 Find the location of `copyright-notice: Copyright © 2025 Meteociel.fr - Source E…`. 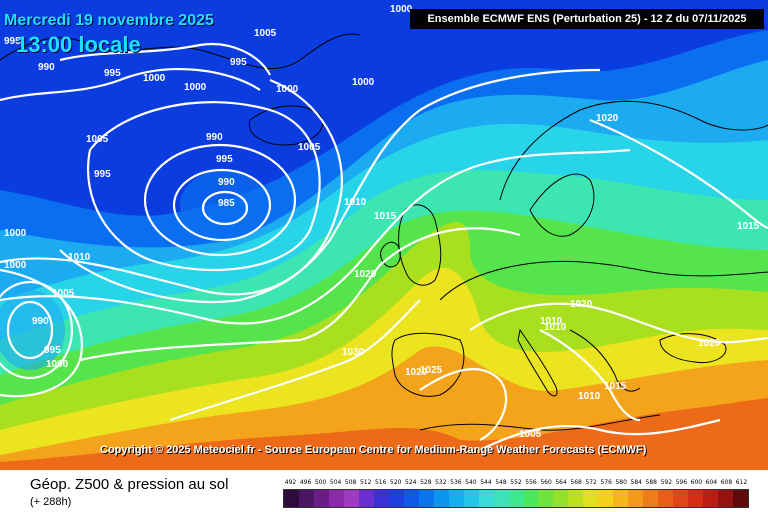

copyright-notice: Copyright © 2025 Meteociel.fr - Source E… is located at coordinates (373, 450).